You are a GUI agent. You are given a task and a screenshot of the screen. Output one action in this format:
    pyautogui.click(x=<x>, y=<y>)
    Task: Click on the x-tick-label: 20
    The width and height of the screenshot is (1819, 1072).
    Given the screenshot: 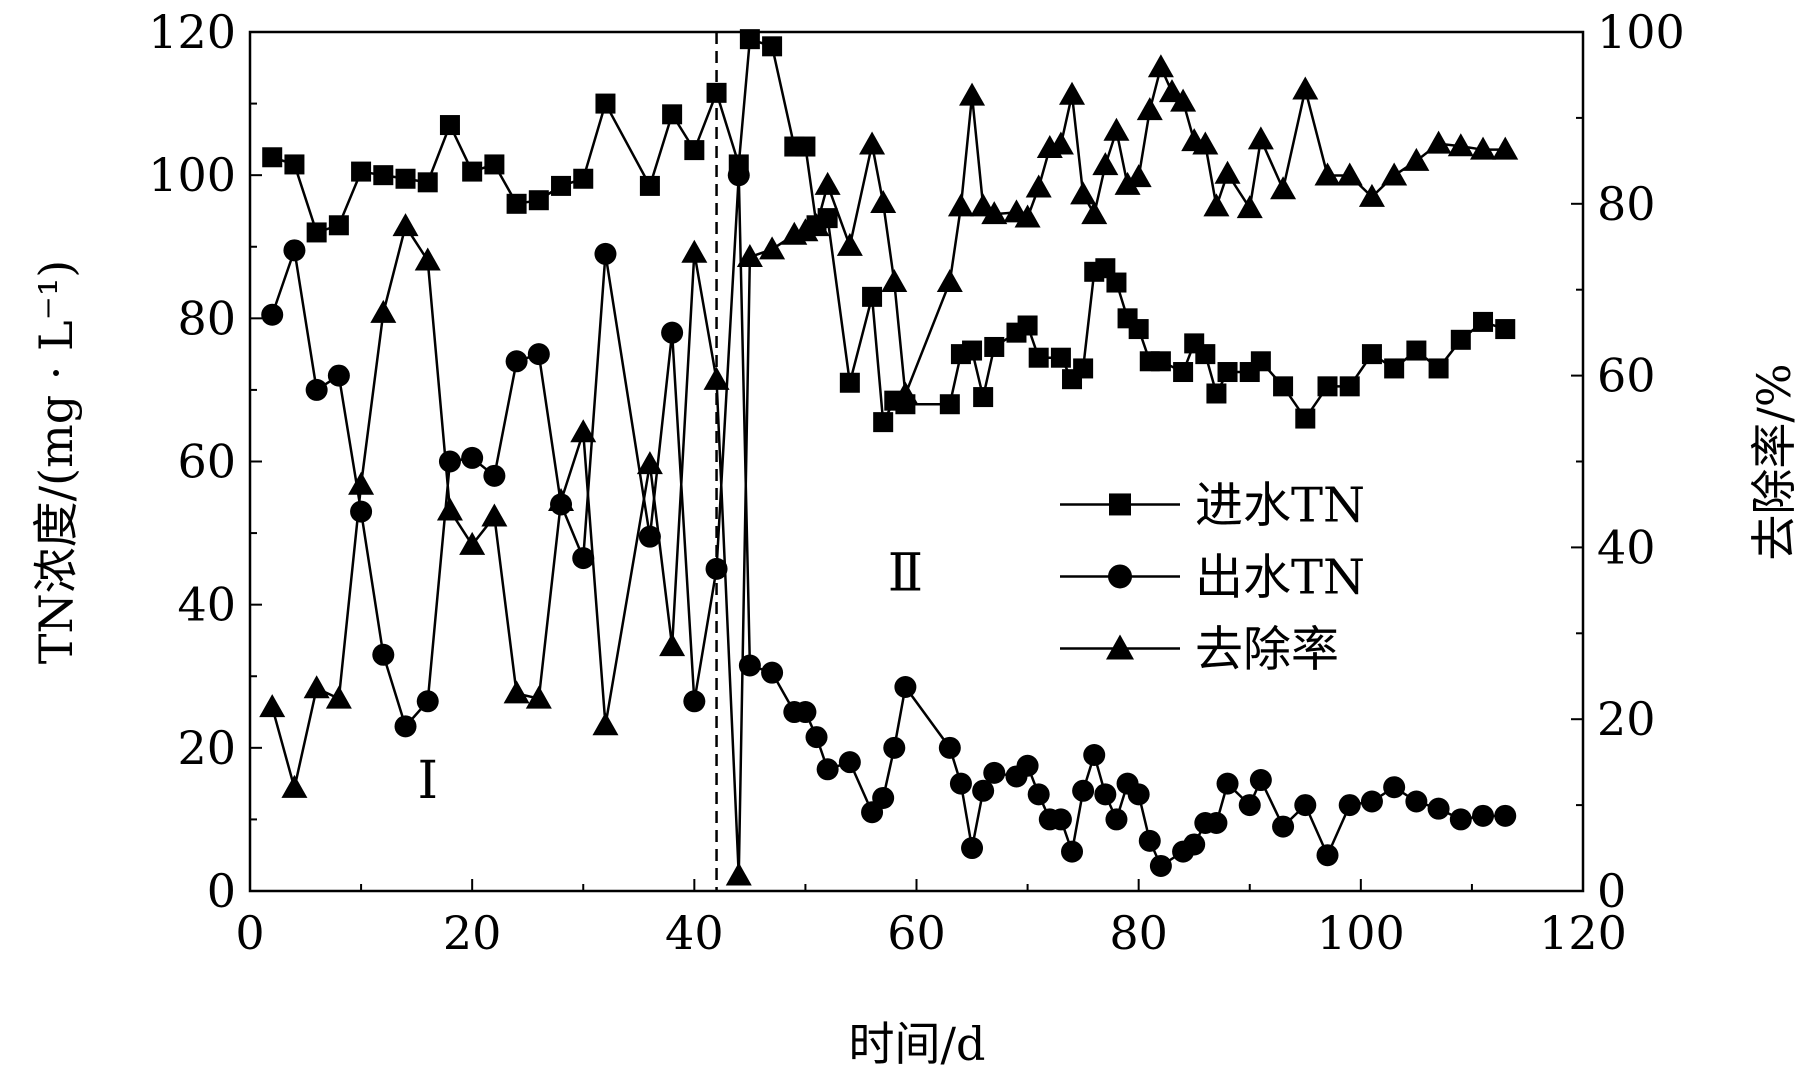 What is the action you would take?
    pyautogui.click(x=472, y=933)
    